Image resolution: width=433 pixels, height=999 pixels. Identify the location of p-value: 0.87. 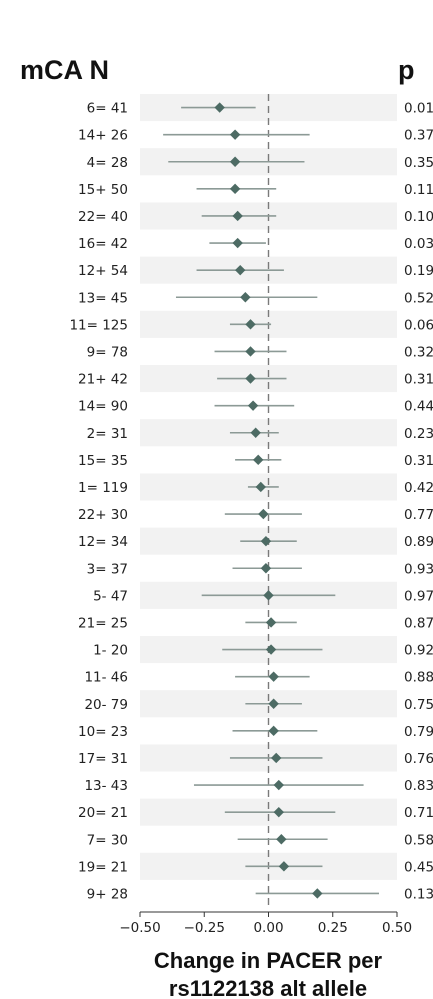
(418, 623).